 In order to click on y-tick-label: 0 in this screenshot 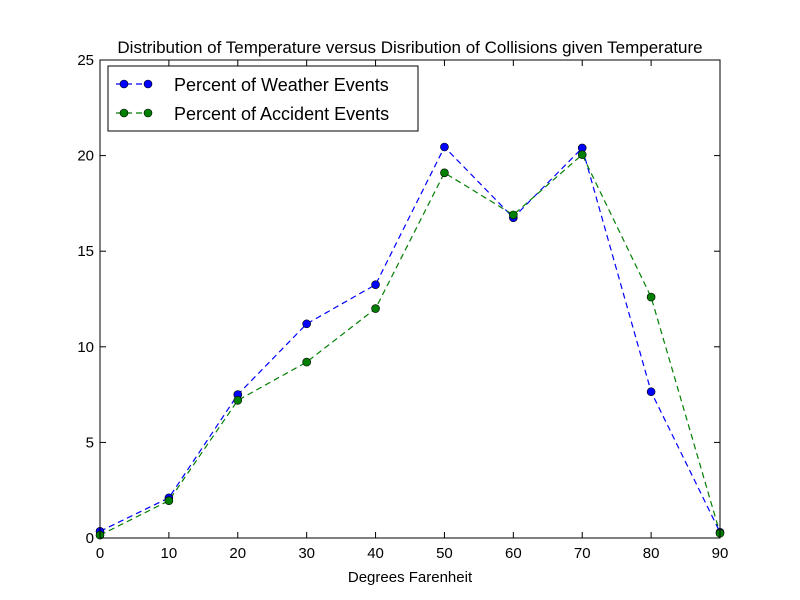, I will do `click(90, 538)`.